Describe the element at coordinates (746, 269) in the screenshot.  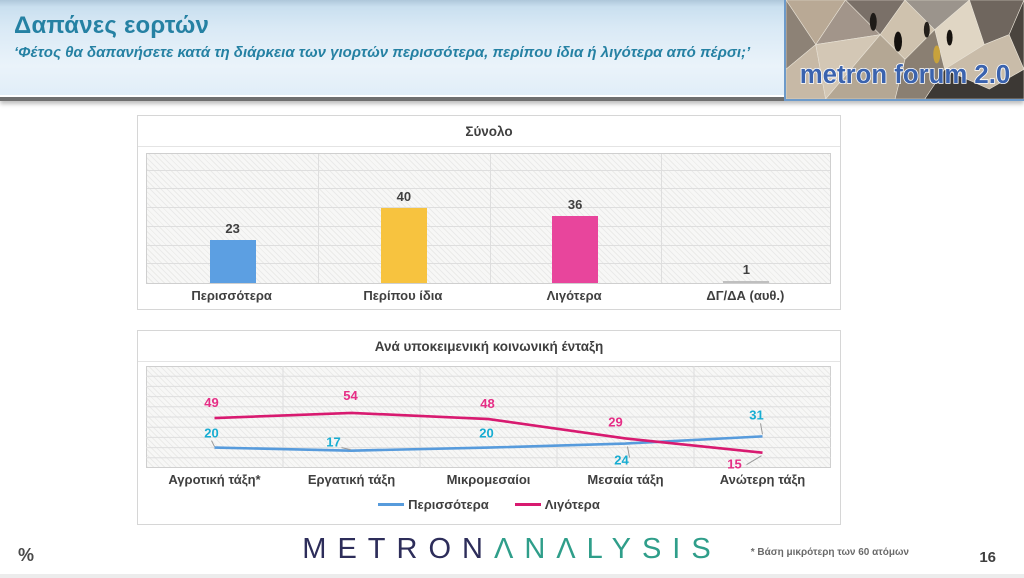
I see `bar-value-label: 1` at that location.